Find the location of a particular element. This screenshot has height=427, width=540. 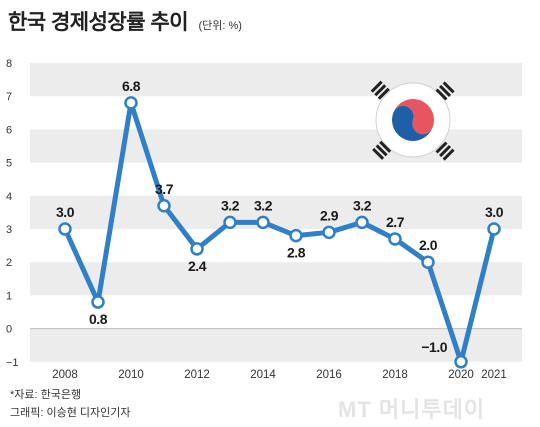

y-tick-label: 8 is located at coordinates (9, 64).